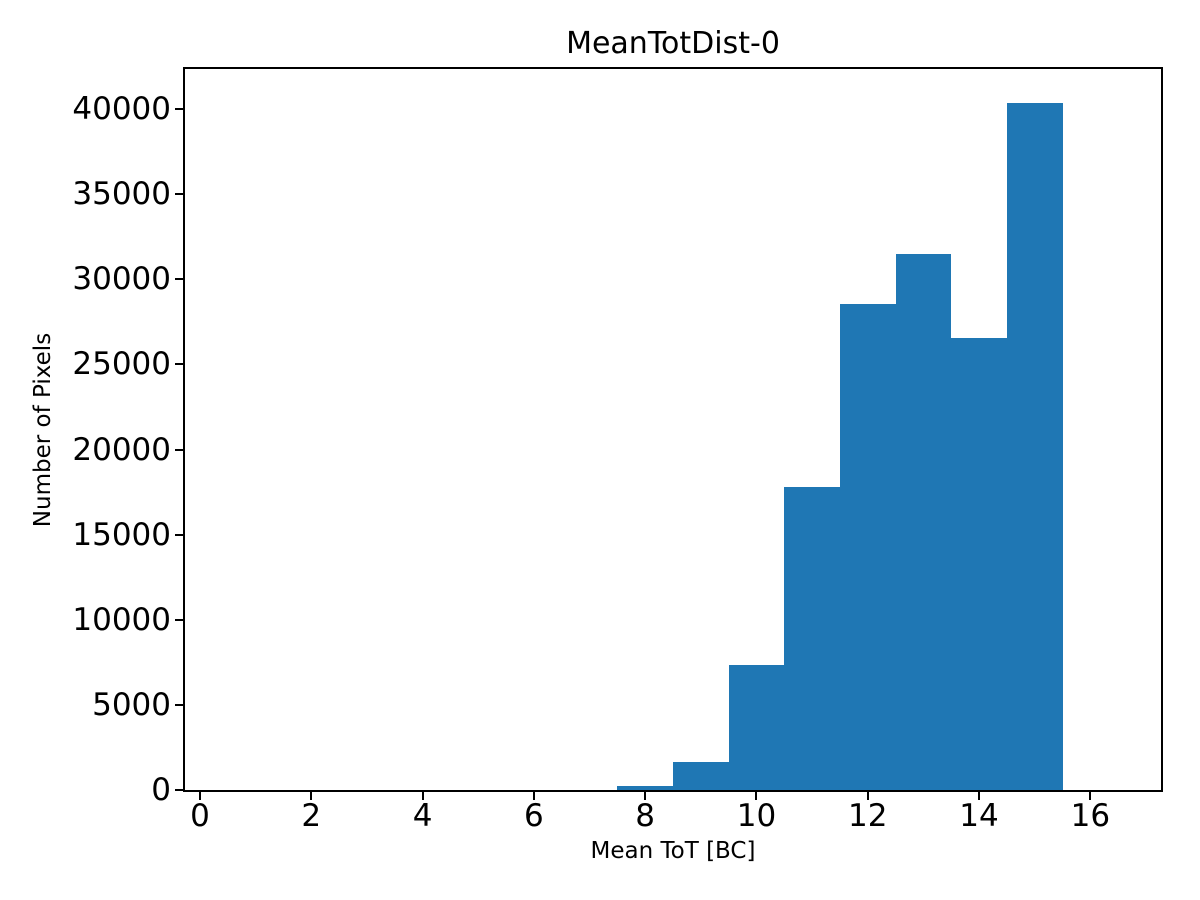 The width and height of the screenshot is (1200, 900). Describe the element at coordinates (979, 816) in the screenshot. I see `x-tick-label: 14` at that location.